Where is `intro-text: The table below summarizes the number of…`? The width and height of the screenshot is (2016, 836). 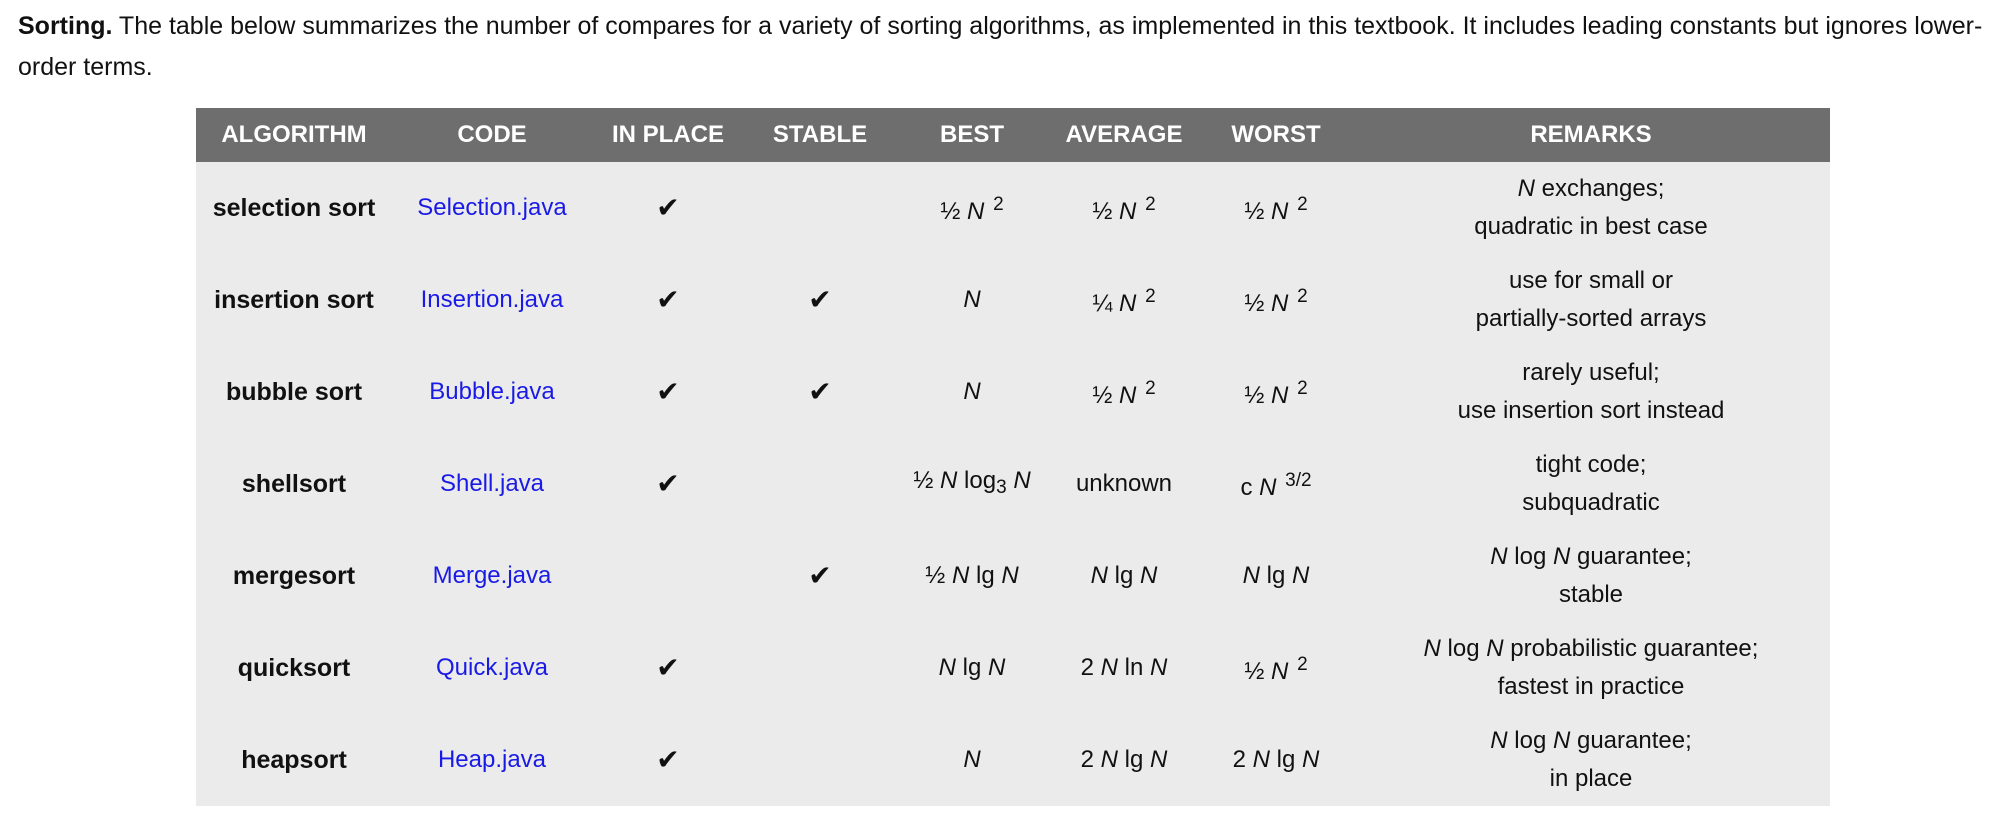
intro-text: The table below summarizes the number of… is located at coordinates (1000, 46).